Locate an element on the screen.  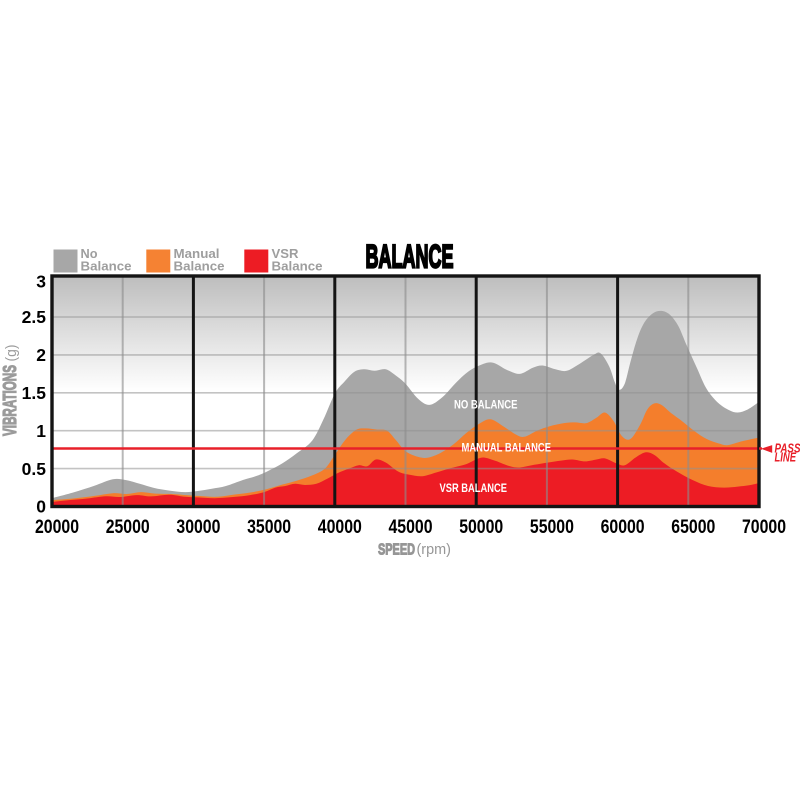
svg-text: 0.5 is located at coordinates (34, 469).